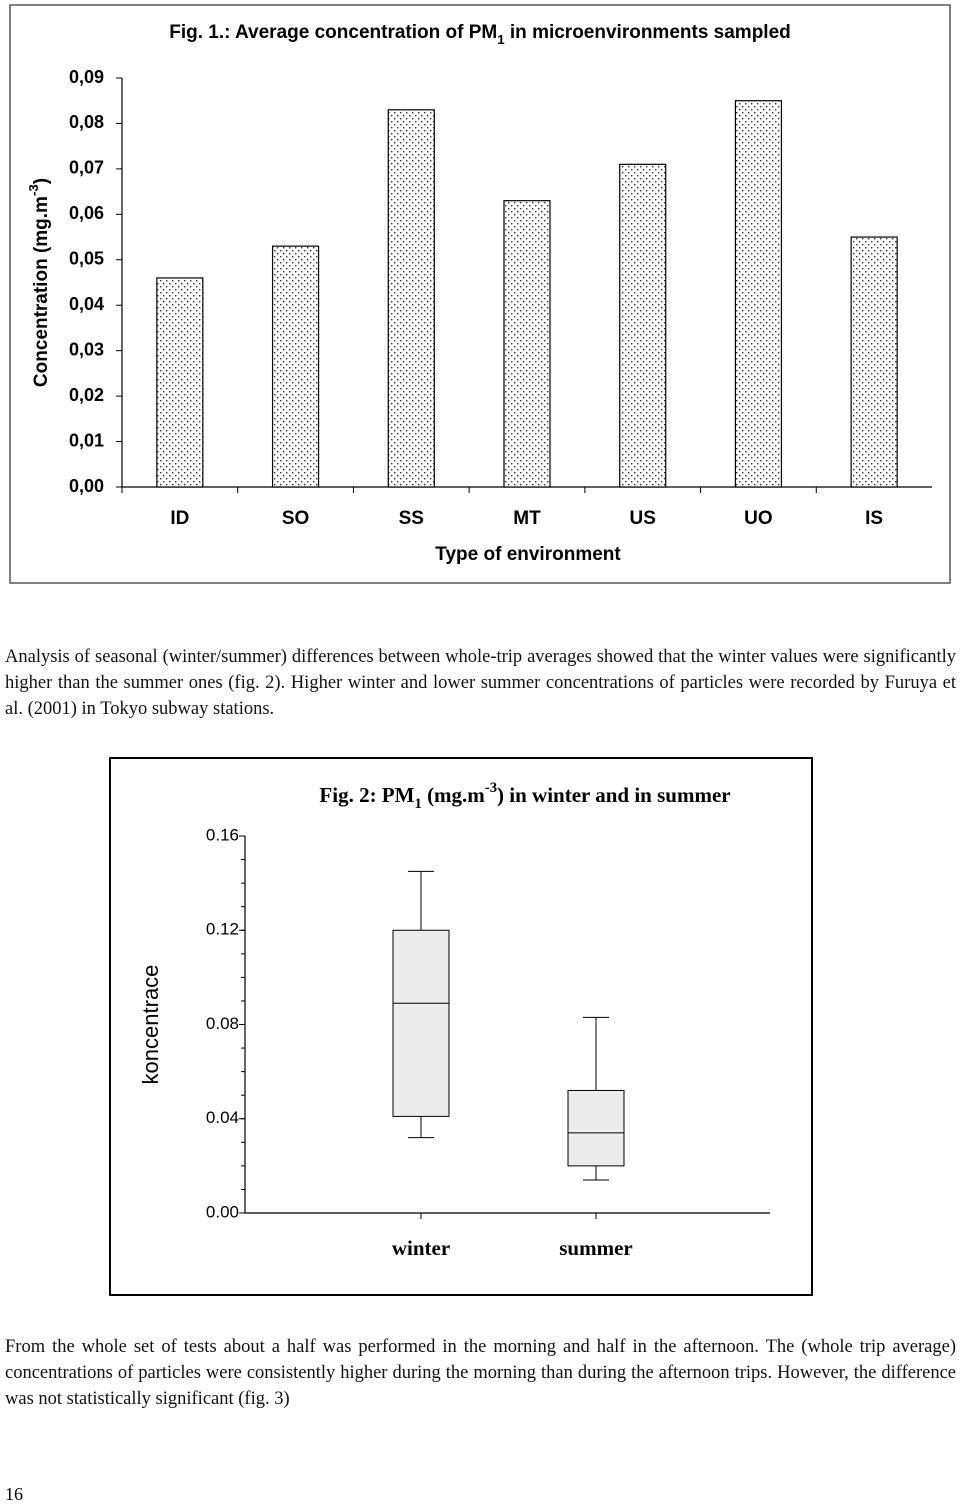 This screenshot has height=1508, width=960. Describe the element at coordinates (366, 795) in the screenshot. I see `text-part: Fig. 2: PM` at that location.